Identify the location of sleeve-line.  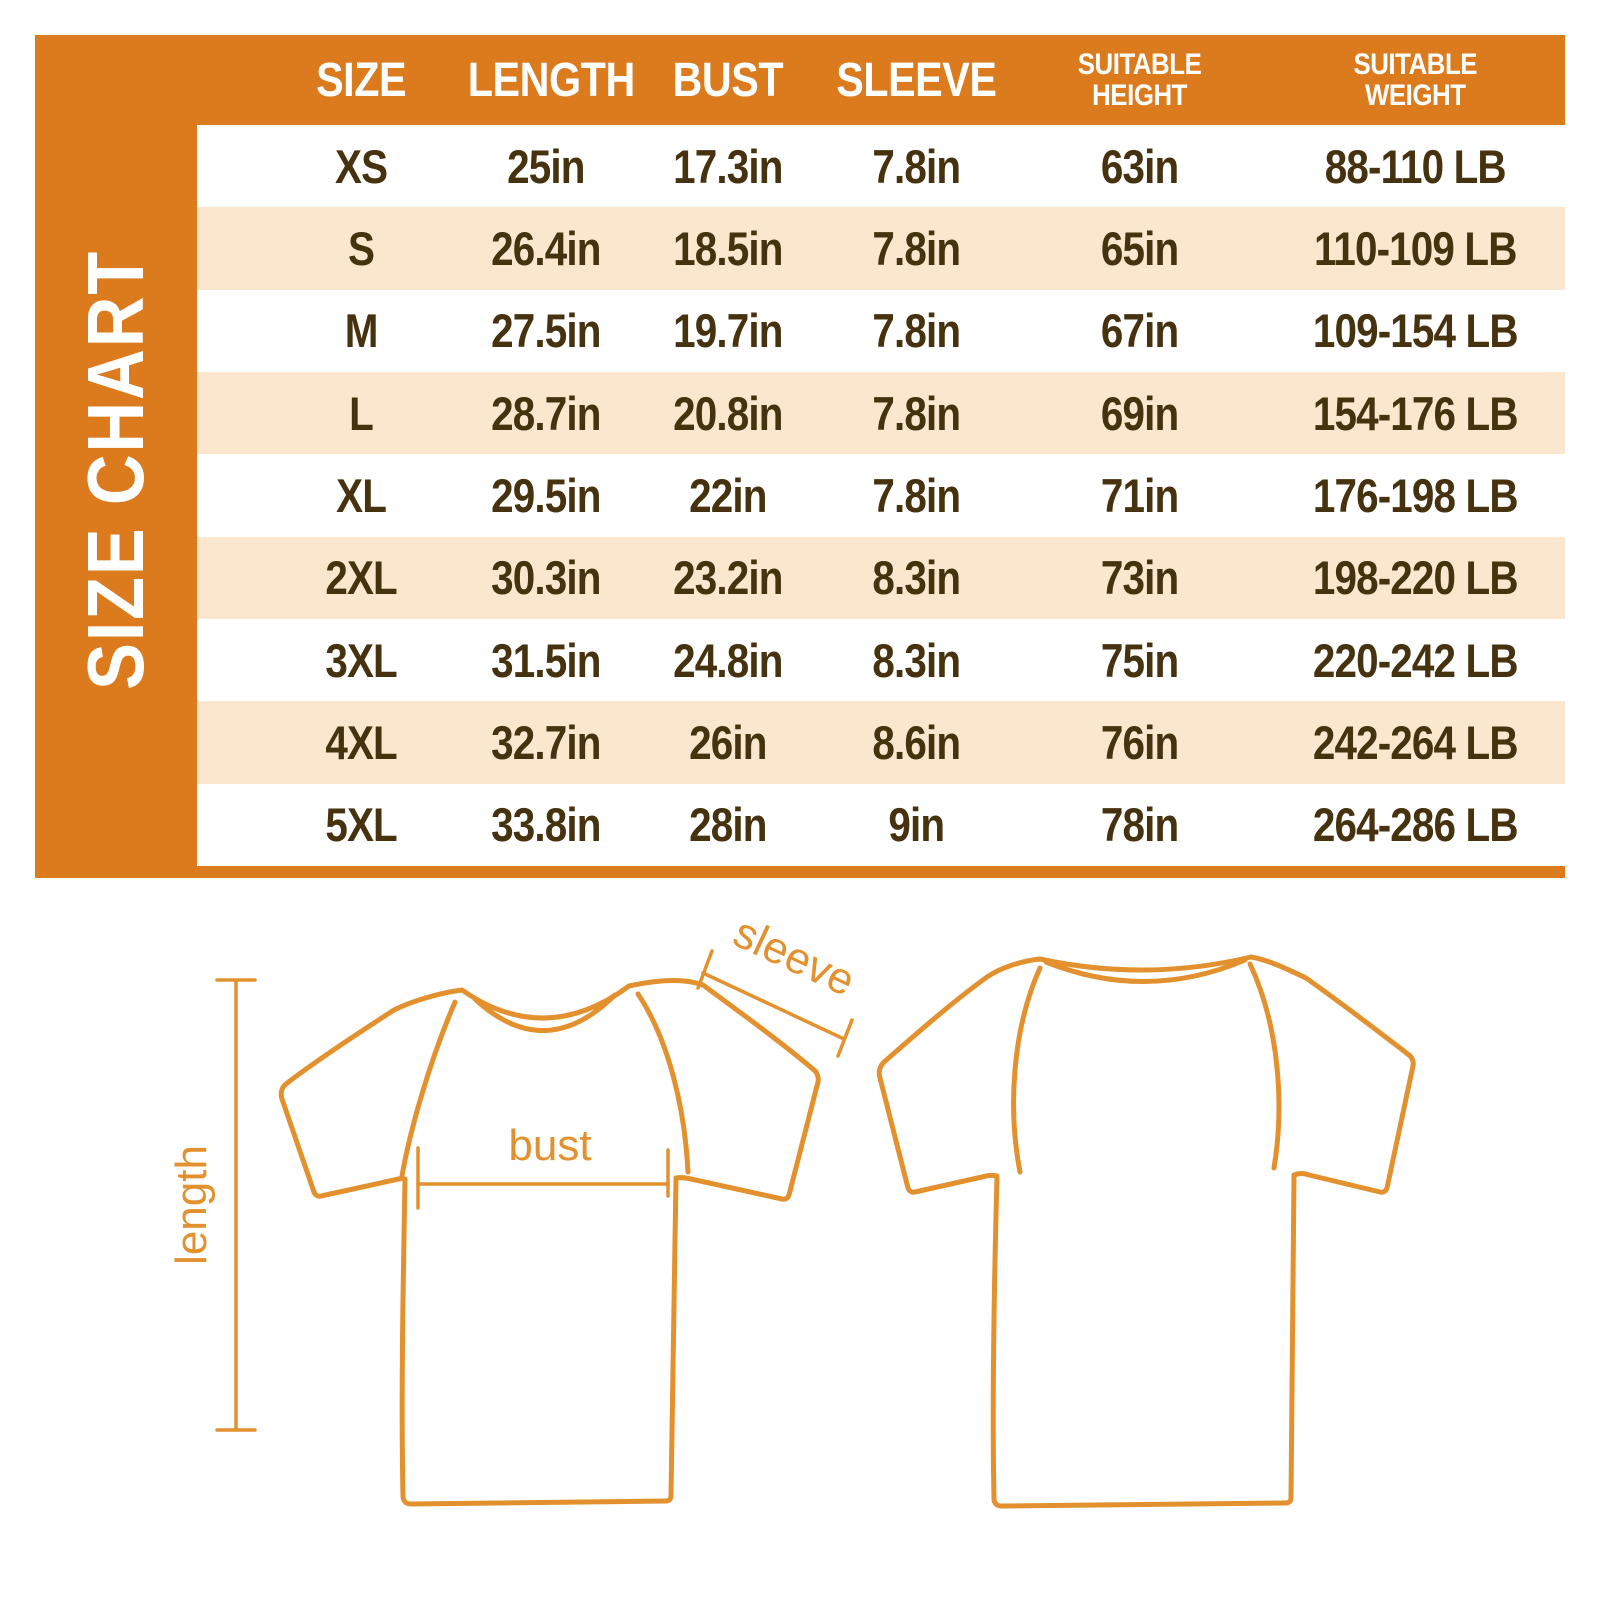
(773, 1006).